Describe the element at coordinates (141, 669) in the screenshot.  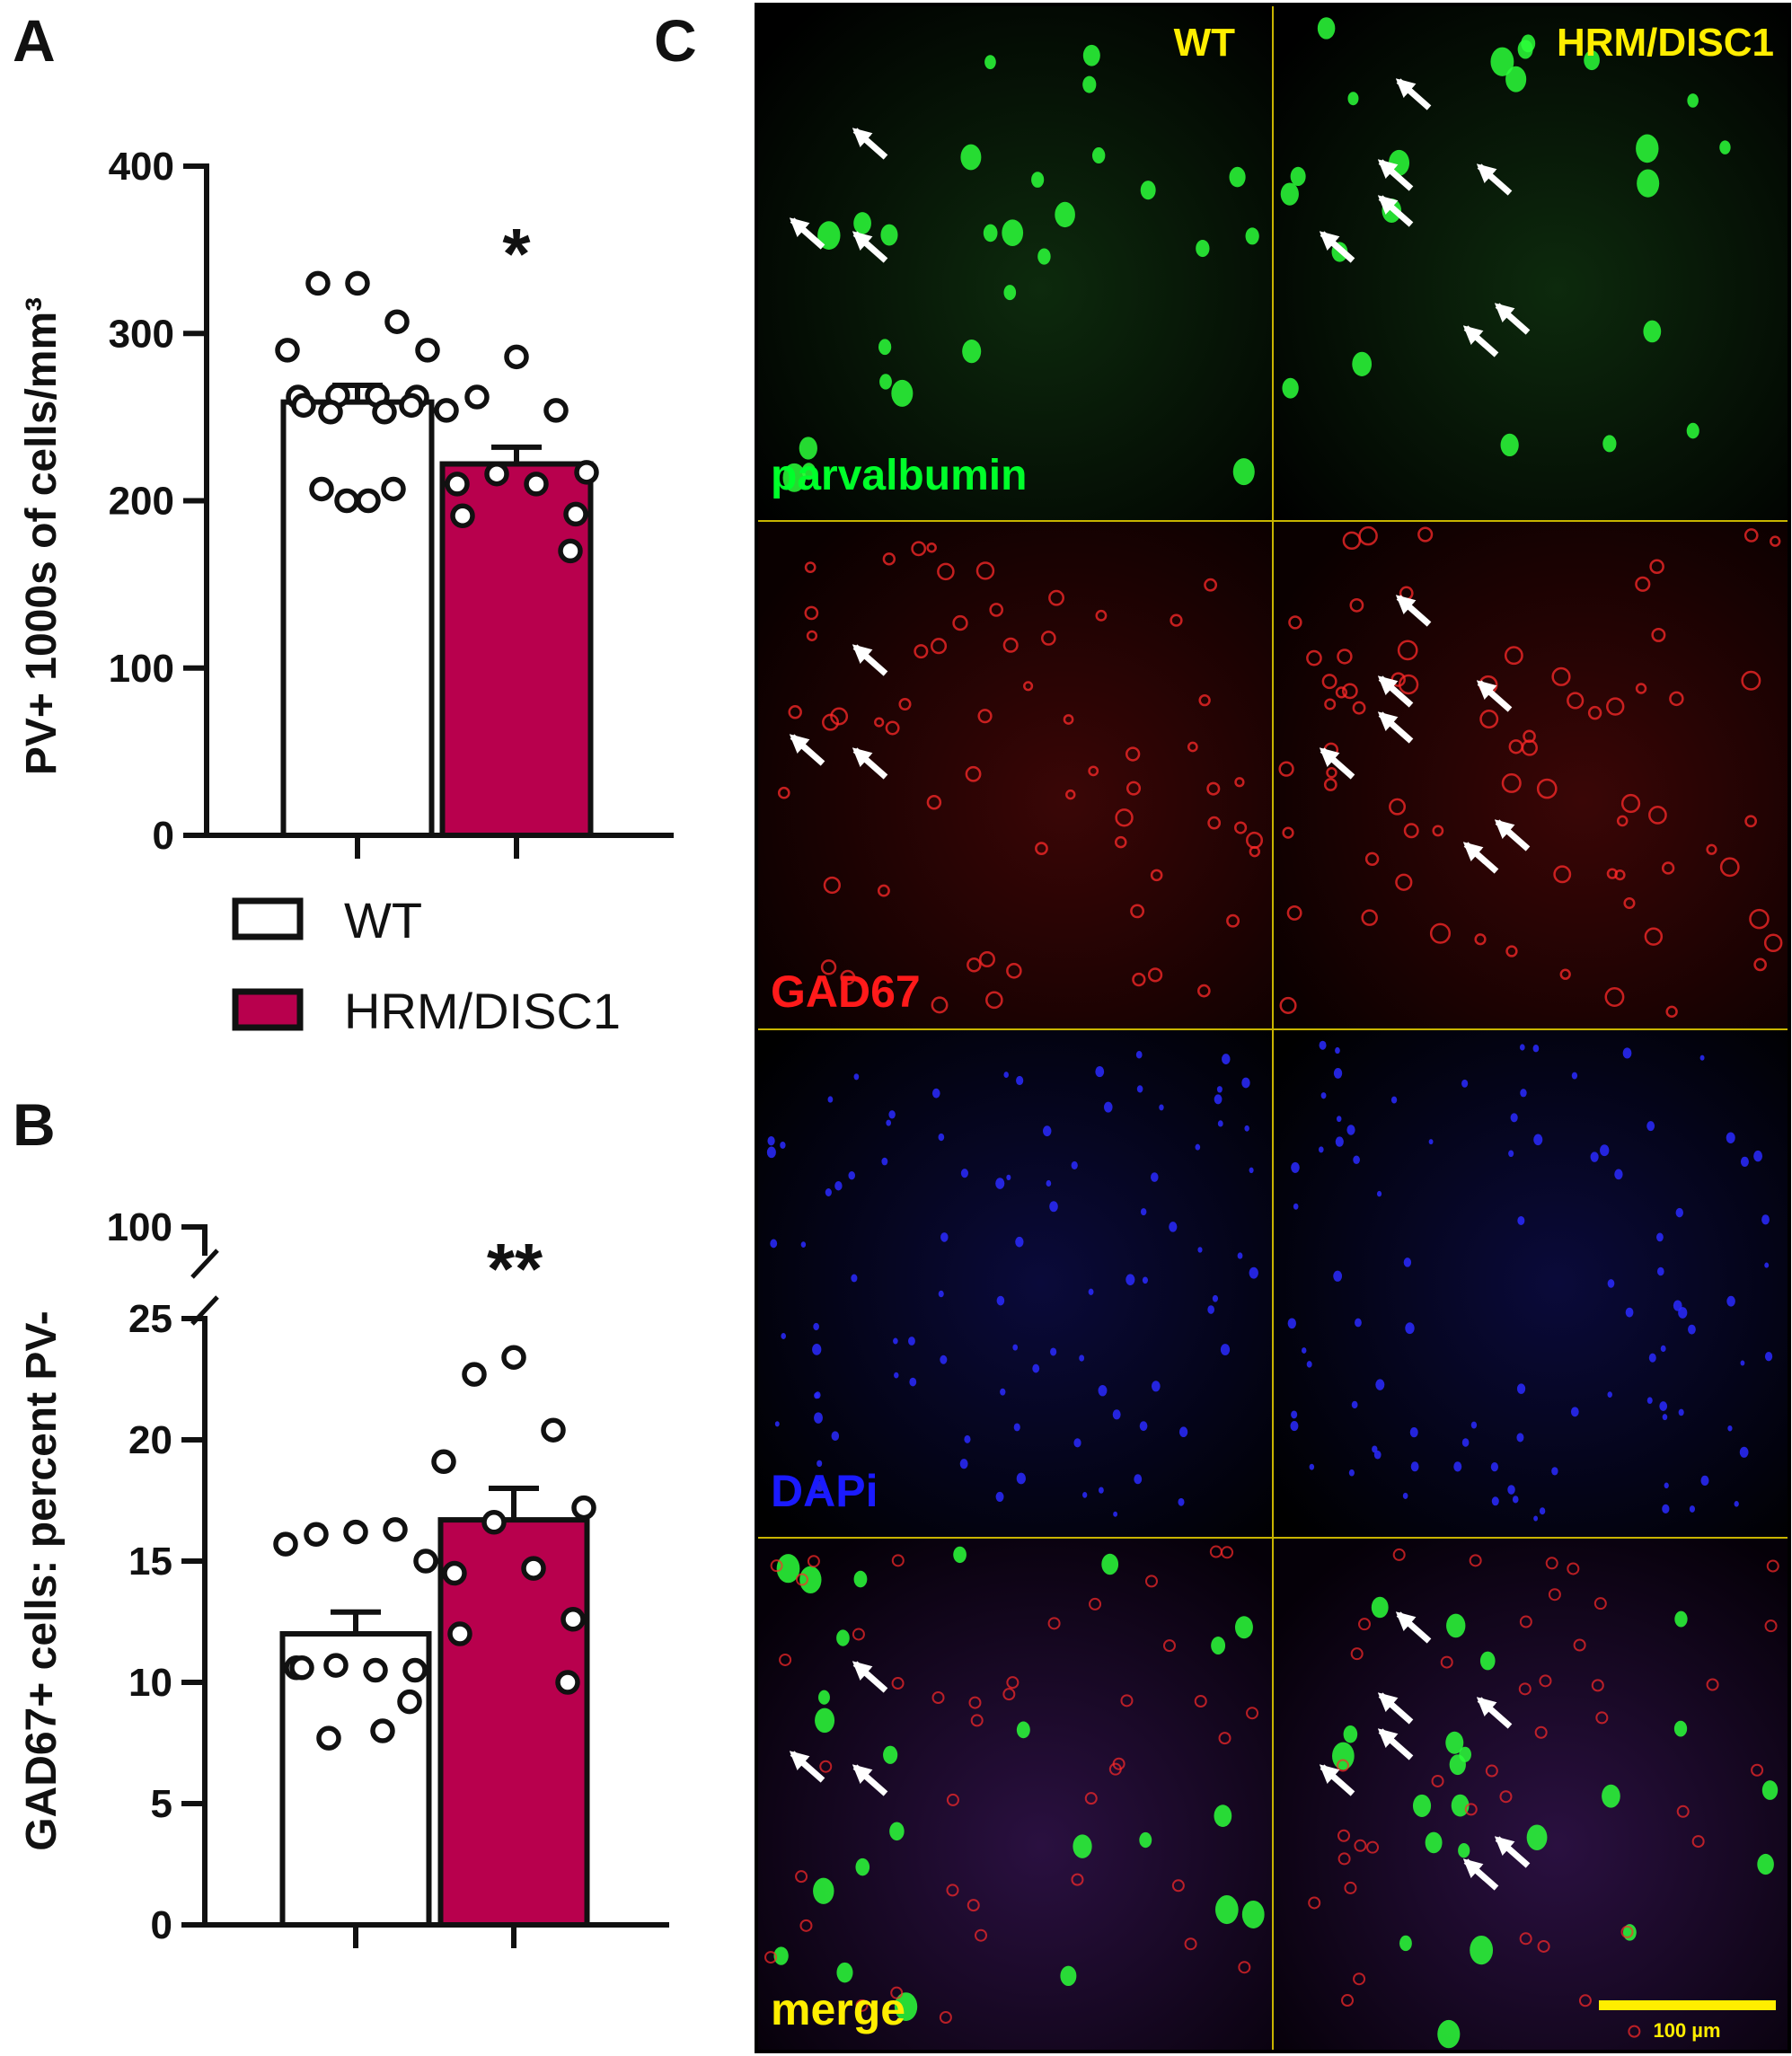
I see `y-tick-label-a: 100` at that location.